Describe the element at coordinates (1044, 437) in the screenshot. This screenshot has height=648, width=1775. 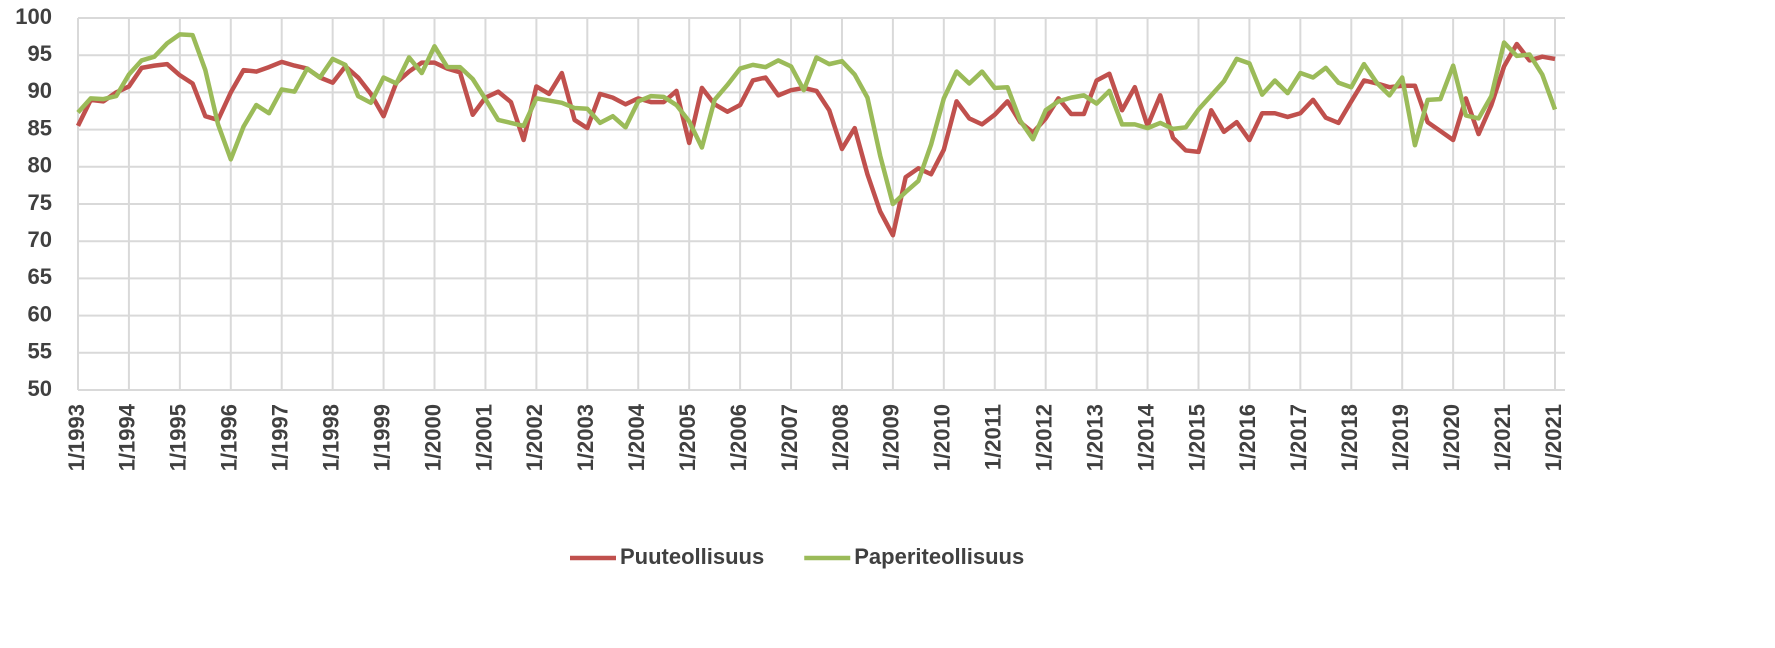
I see `x-tick-label: 1/2012` at that location.